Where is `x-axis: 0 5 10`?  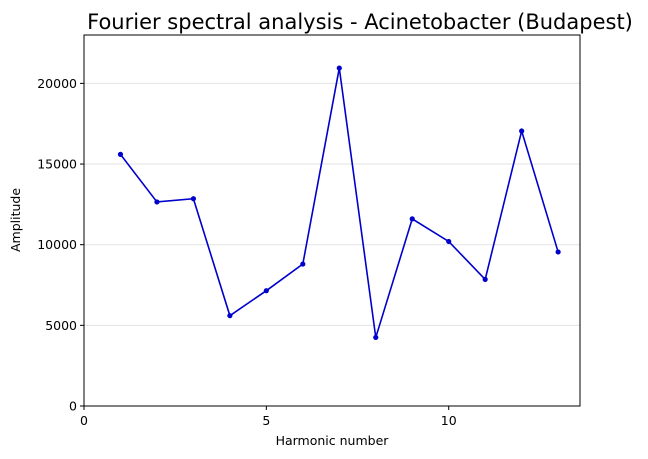
x-axis: 0 5 10 is located at coordinates (268, 417).